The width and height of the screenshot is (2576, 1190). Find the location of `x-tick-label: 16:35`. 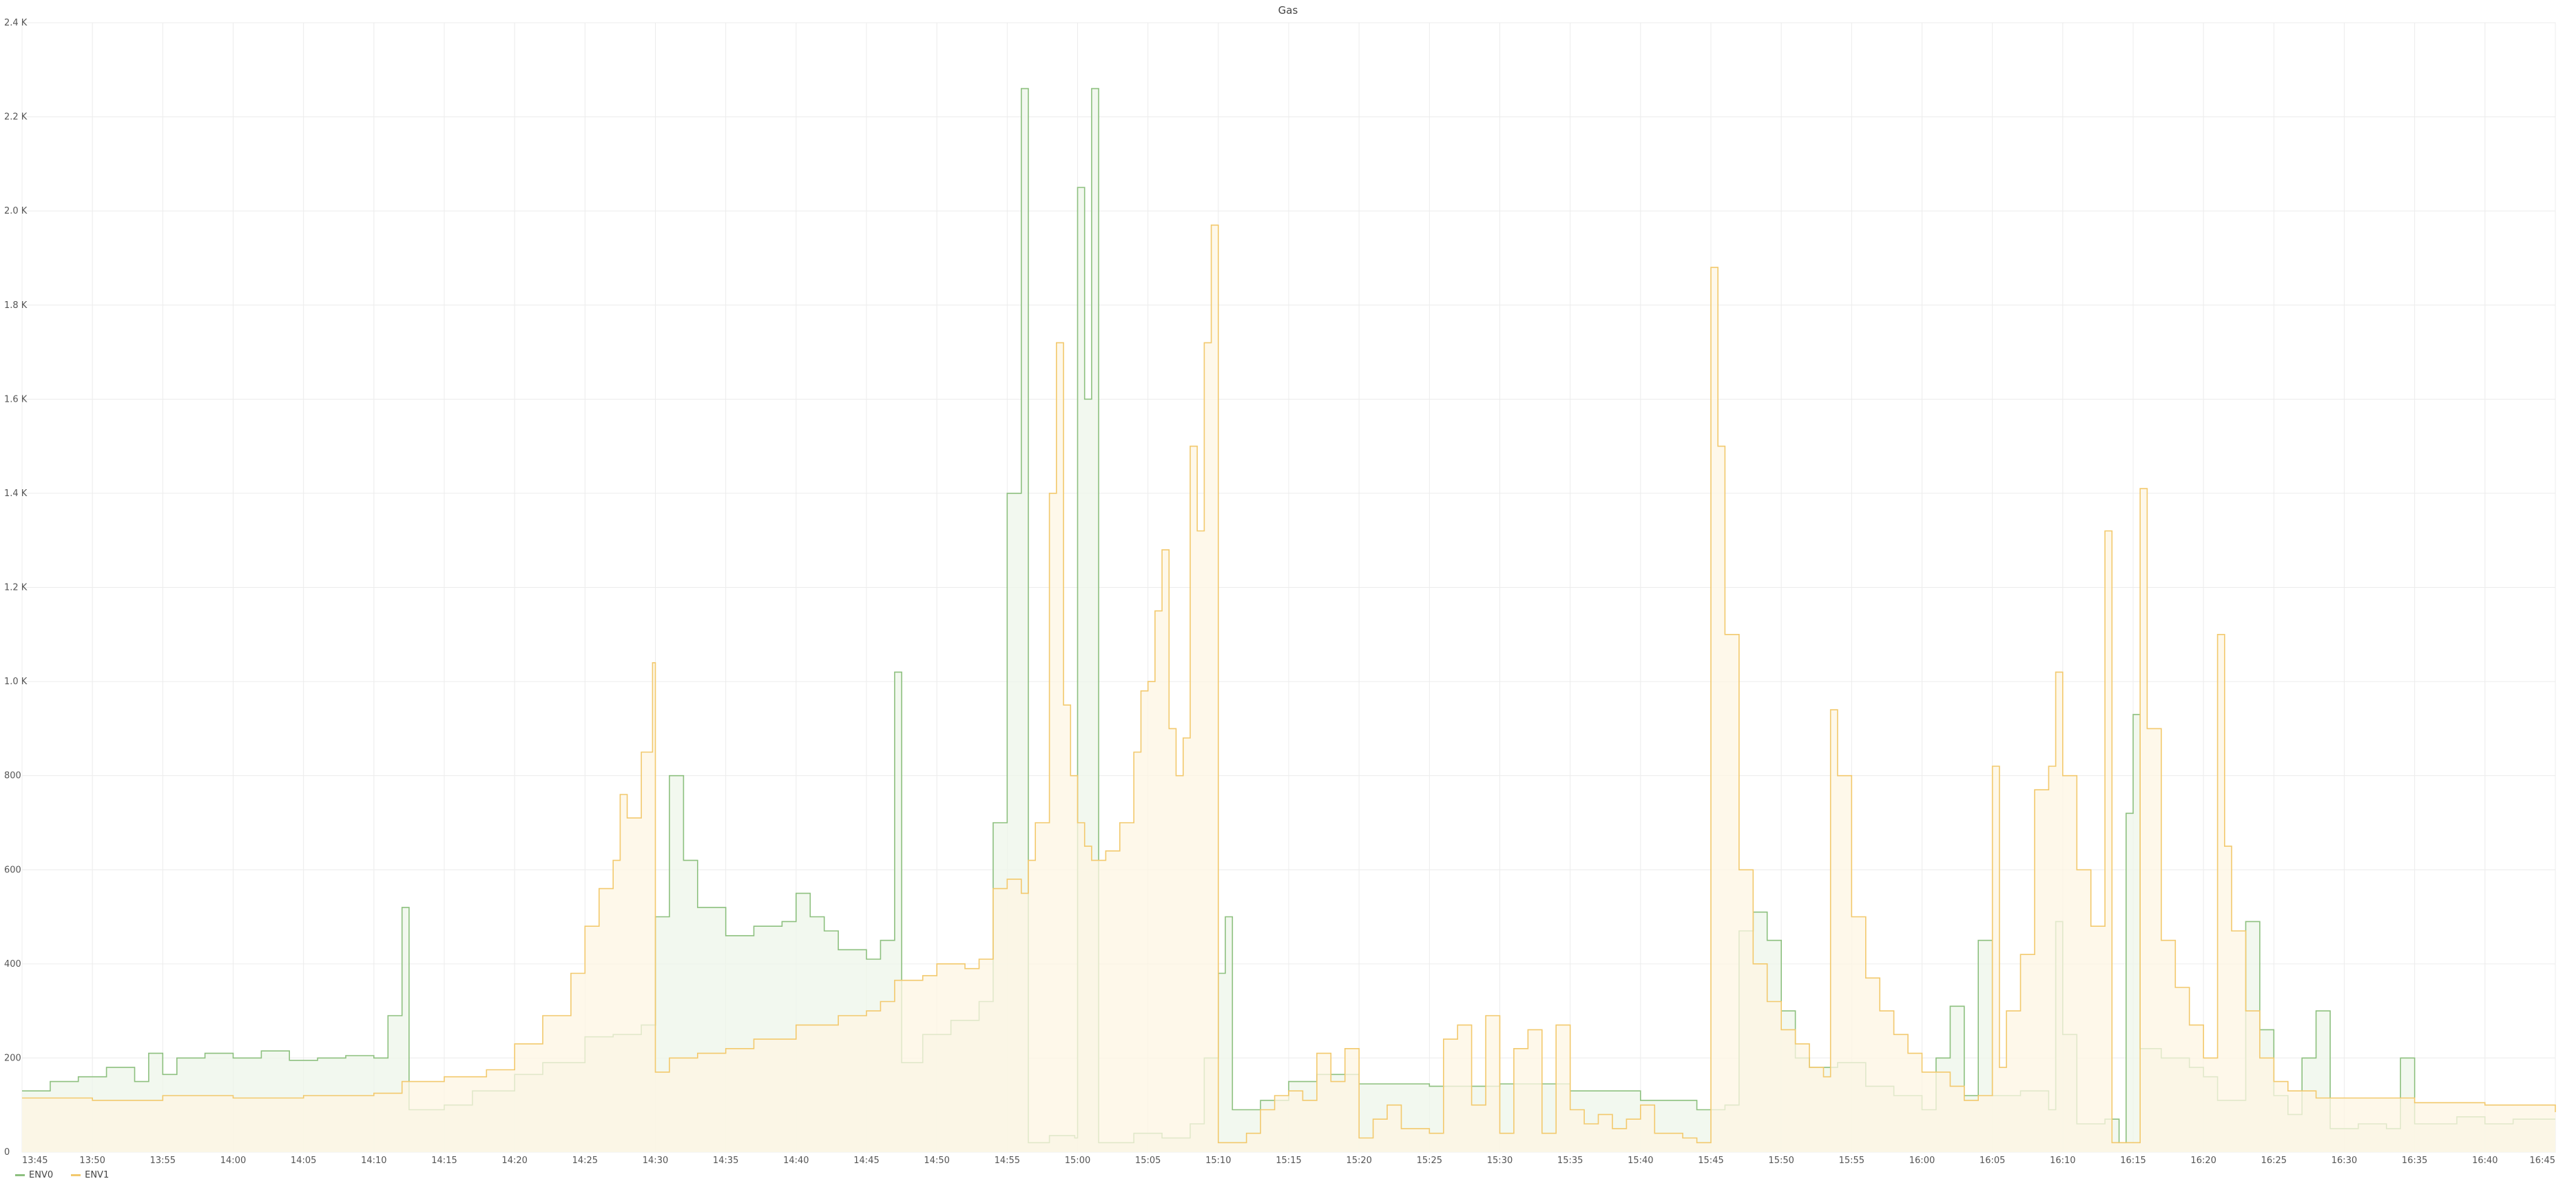

x-tick-label: 16:35 is located at coordinates (2414, 1161).